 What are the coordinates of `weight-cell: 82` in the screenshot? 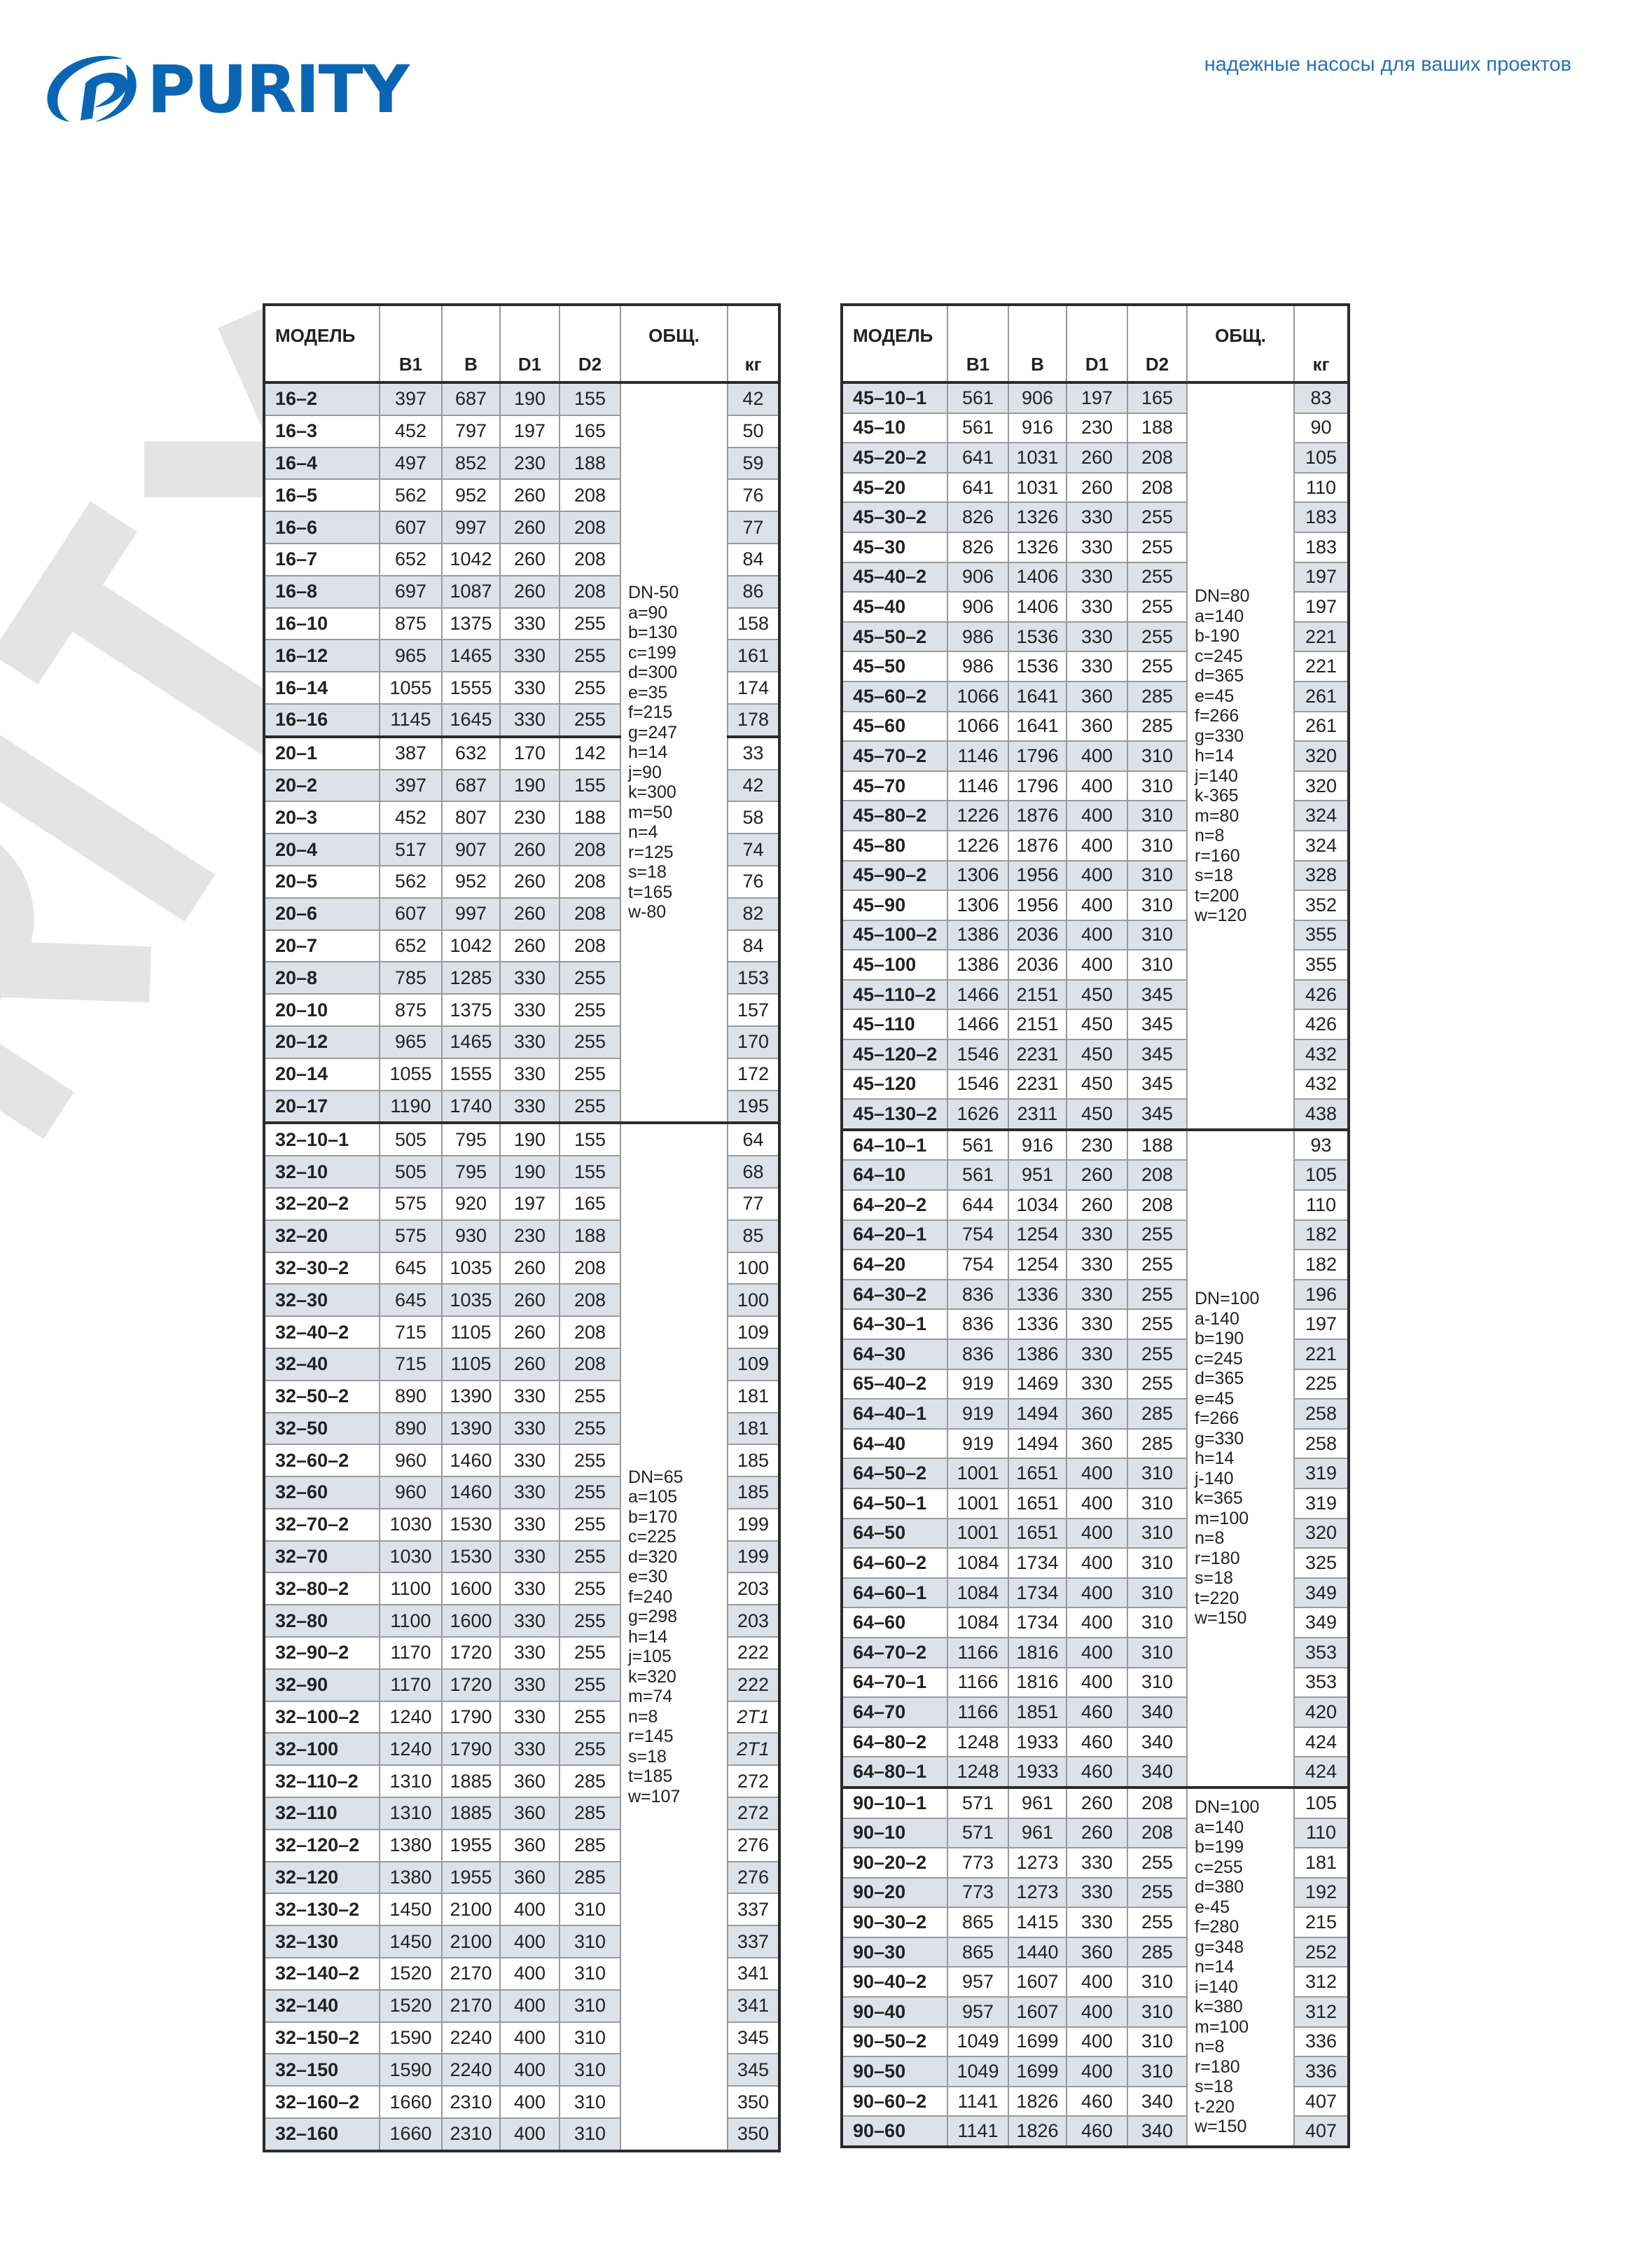 It's located at (753, 914).